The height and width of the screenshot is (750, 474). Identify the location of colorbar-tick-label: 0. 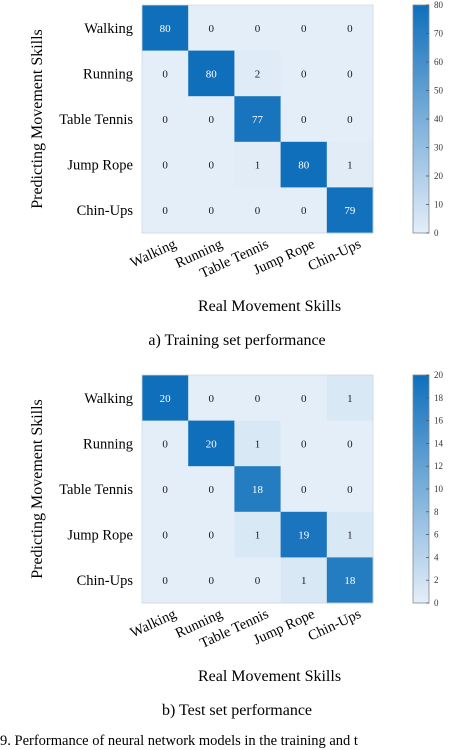
(436, 603).